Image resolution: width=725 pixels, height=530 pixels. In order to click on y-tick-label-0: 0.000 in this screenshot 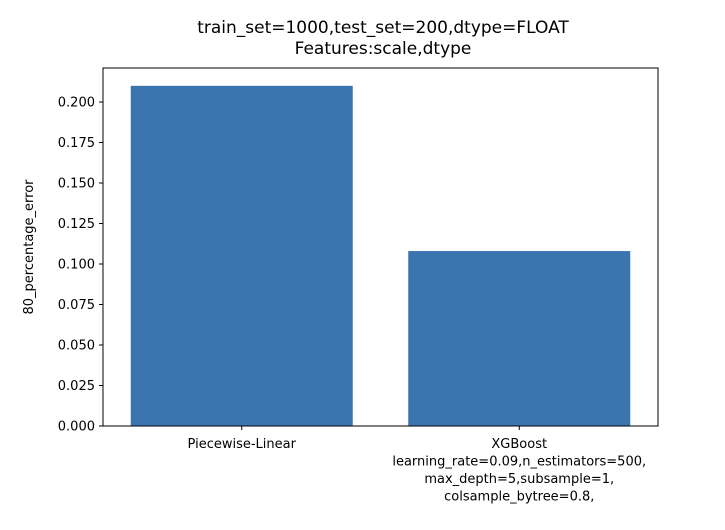, I will do `click(76, 427)`.